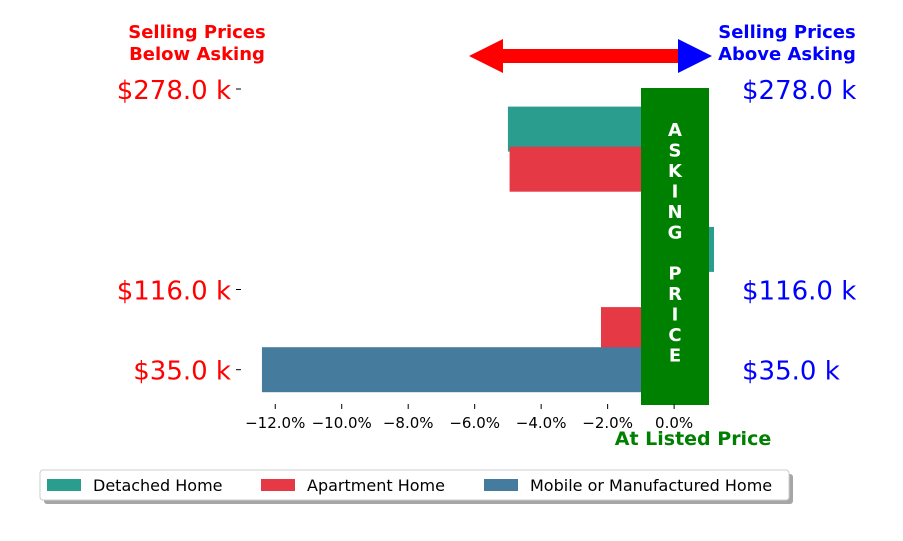 This screenshot has width=903, height=541. I want to click on below-asking-label: Selling Prices Below Asking, so click(196, 43).